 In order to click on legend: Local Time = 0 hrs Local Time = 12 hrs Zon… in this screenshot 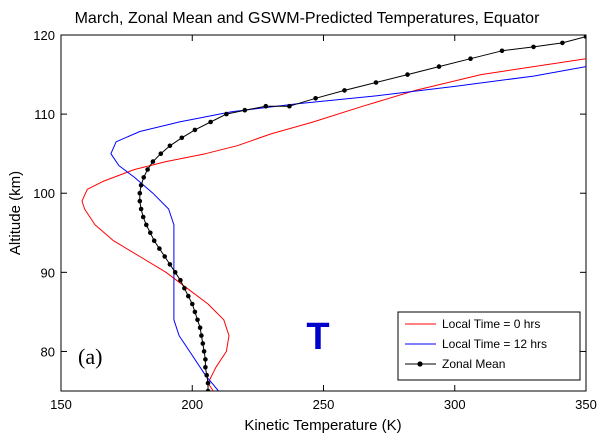, I will do `click(489, 346)`.